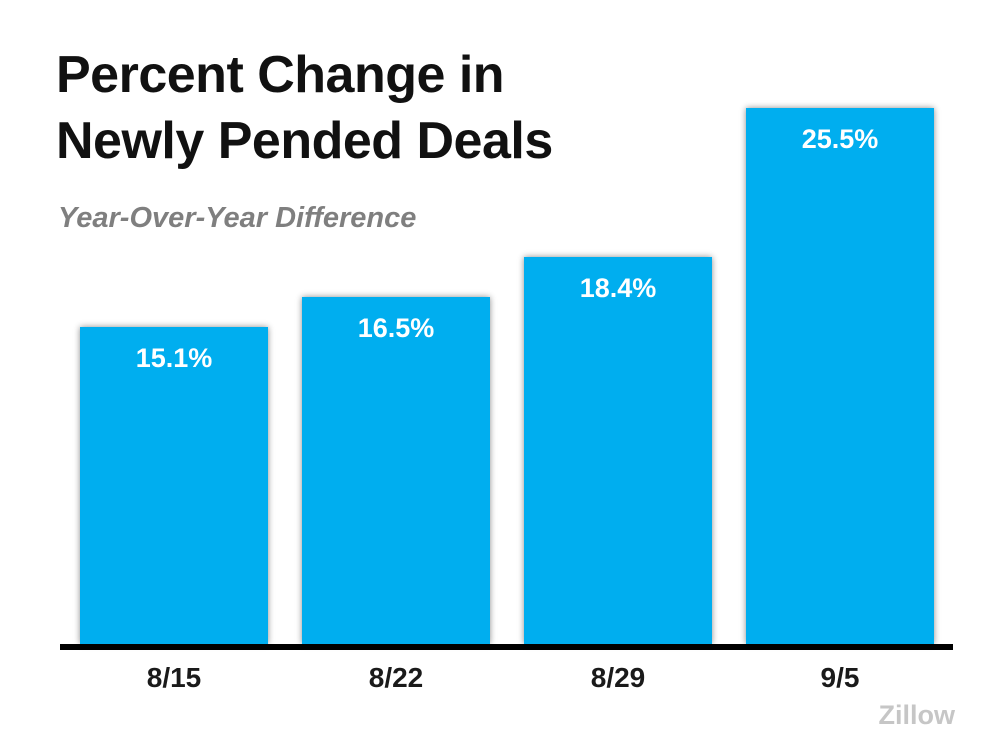  I want to click on chart-title: Percent Change in Newly Pended Deals, so click(304, 108).